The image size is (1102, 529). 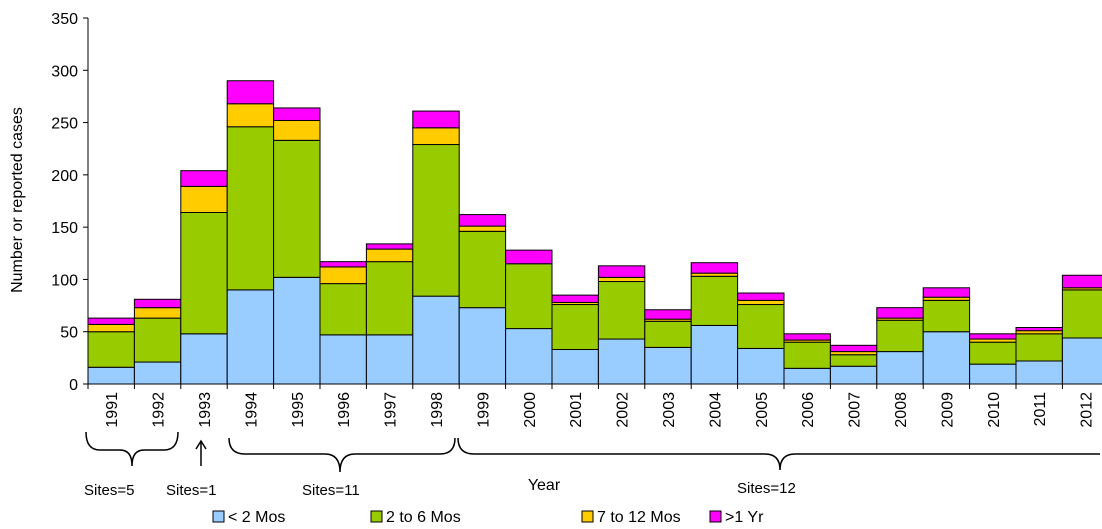 What do you see at coordinates (544, 485) in the screenshot?
I see `x-axis-label: Year` at bounding box center [544, 485].